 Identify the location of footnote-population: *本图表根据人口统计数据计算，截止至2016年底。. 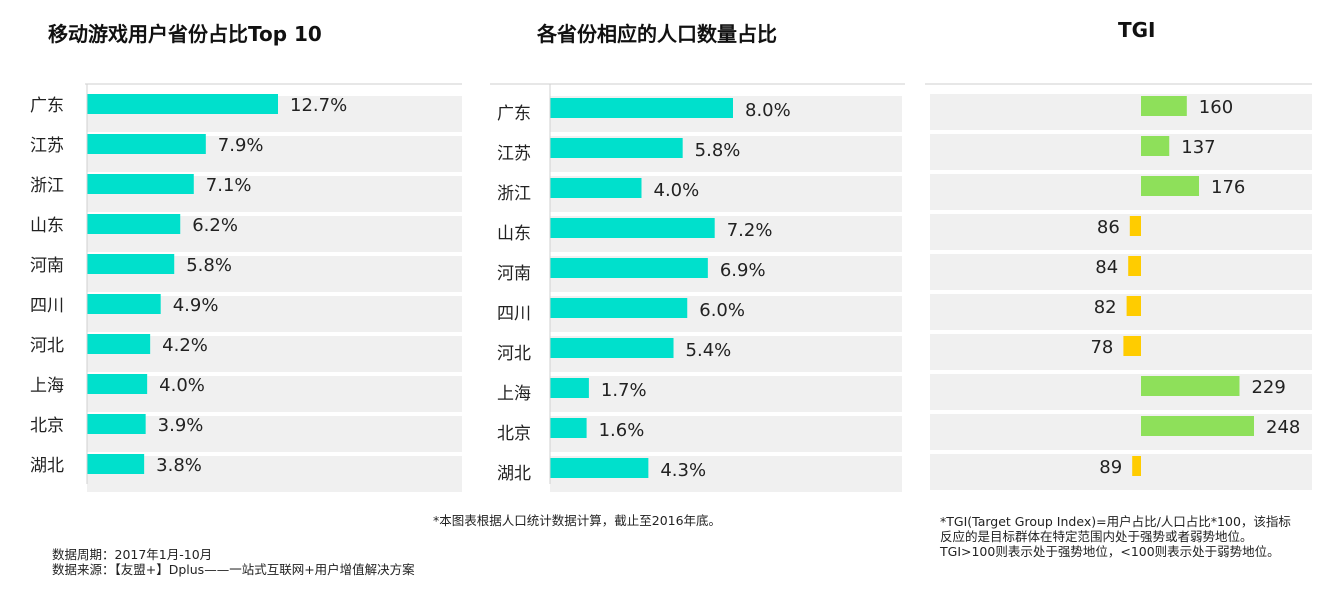
(577, 520).